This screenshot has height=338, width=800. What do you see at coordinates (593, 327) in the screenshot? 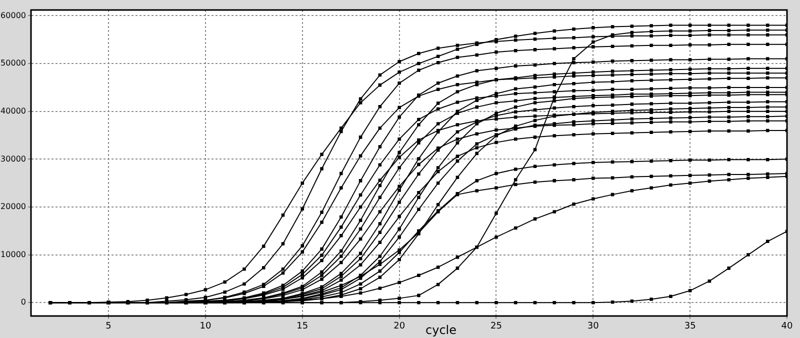
I see `x-tick-label: 30` at bounding box center [593, 327].